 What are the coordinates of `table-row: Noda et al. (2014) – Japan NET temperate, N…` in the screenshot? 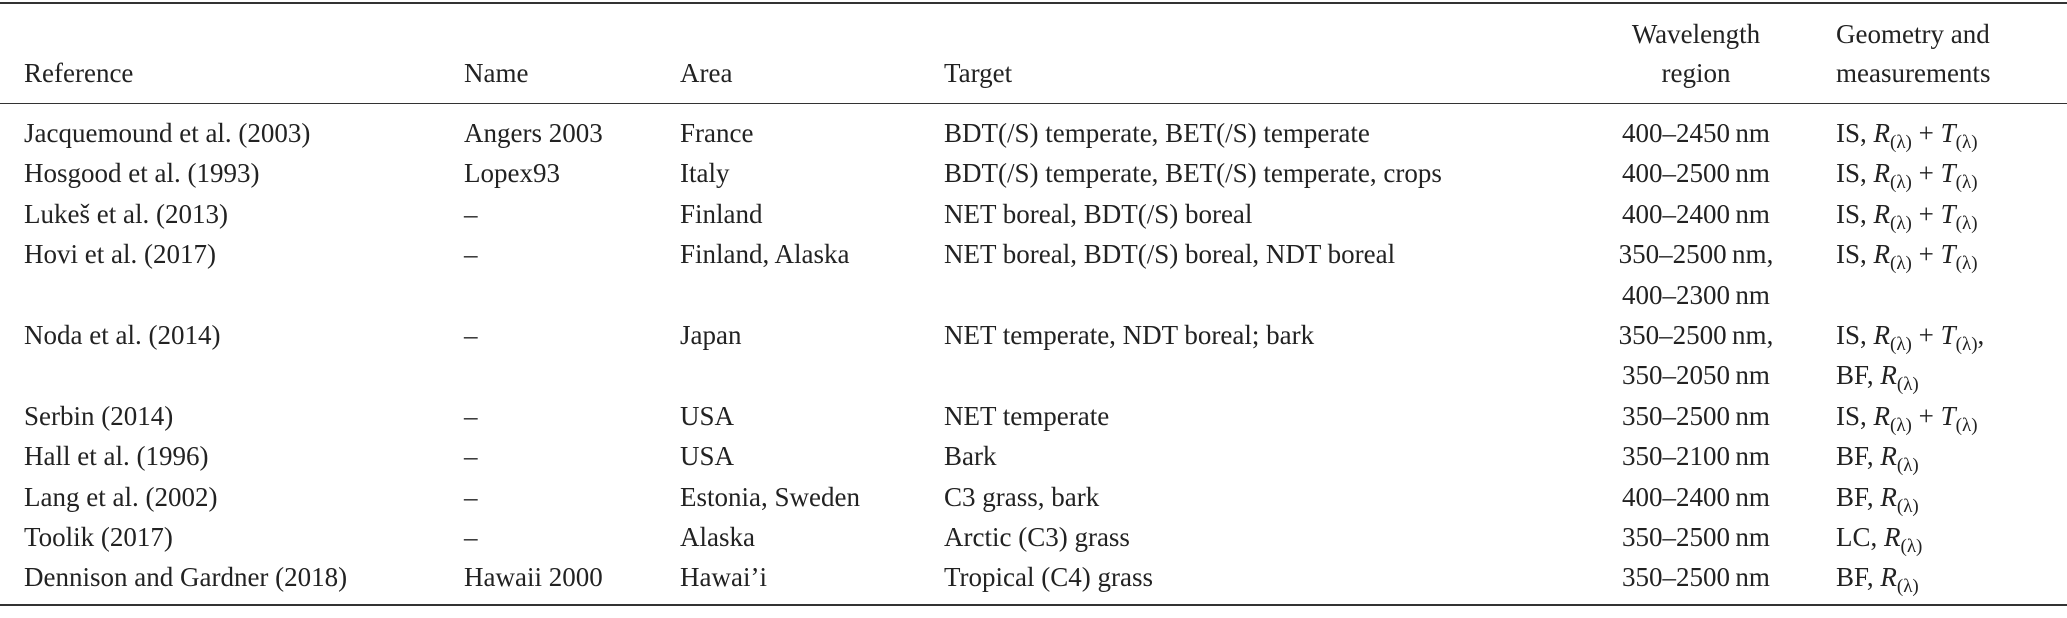 It's located at (1033, 355).